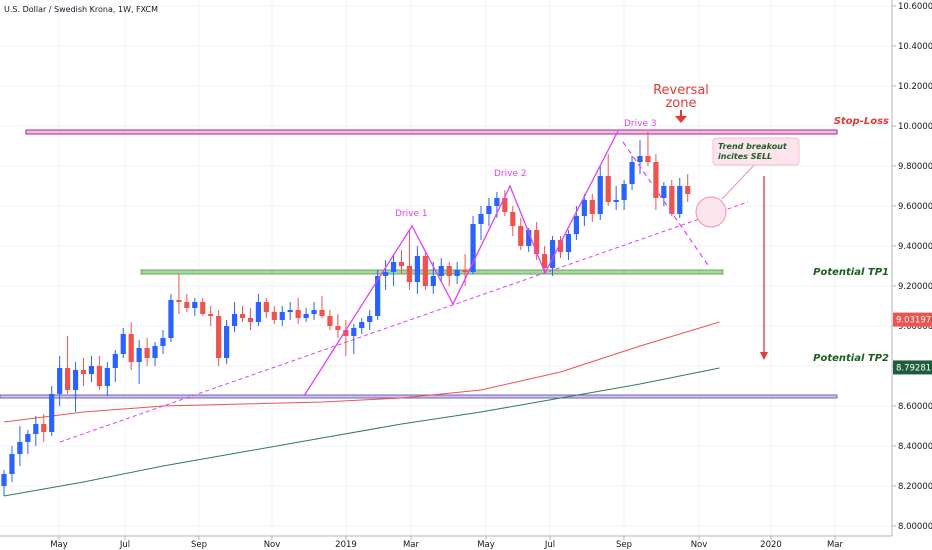 Image resolution: width=932 pixels, height=550 pixels. I want to click on y-tick-label: 10.00000, so click(915, 127).